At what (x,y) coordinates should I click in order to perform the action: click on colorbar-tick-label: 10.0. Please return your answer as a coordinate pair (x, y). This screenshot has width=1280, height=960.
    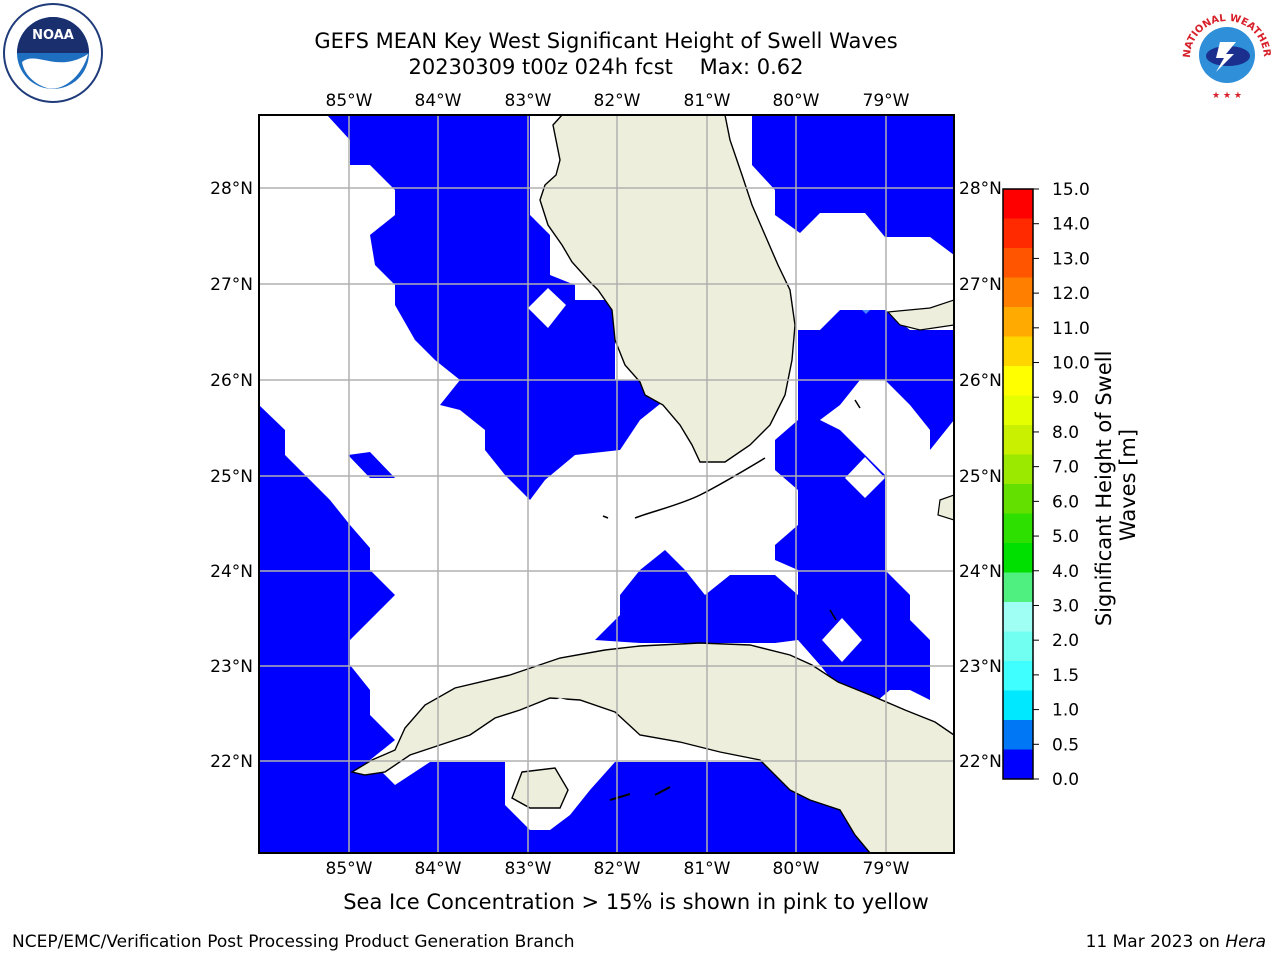
    Looking at the image, I should click on (1071, 364).